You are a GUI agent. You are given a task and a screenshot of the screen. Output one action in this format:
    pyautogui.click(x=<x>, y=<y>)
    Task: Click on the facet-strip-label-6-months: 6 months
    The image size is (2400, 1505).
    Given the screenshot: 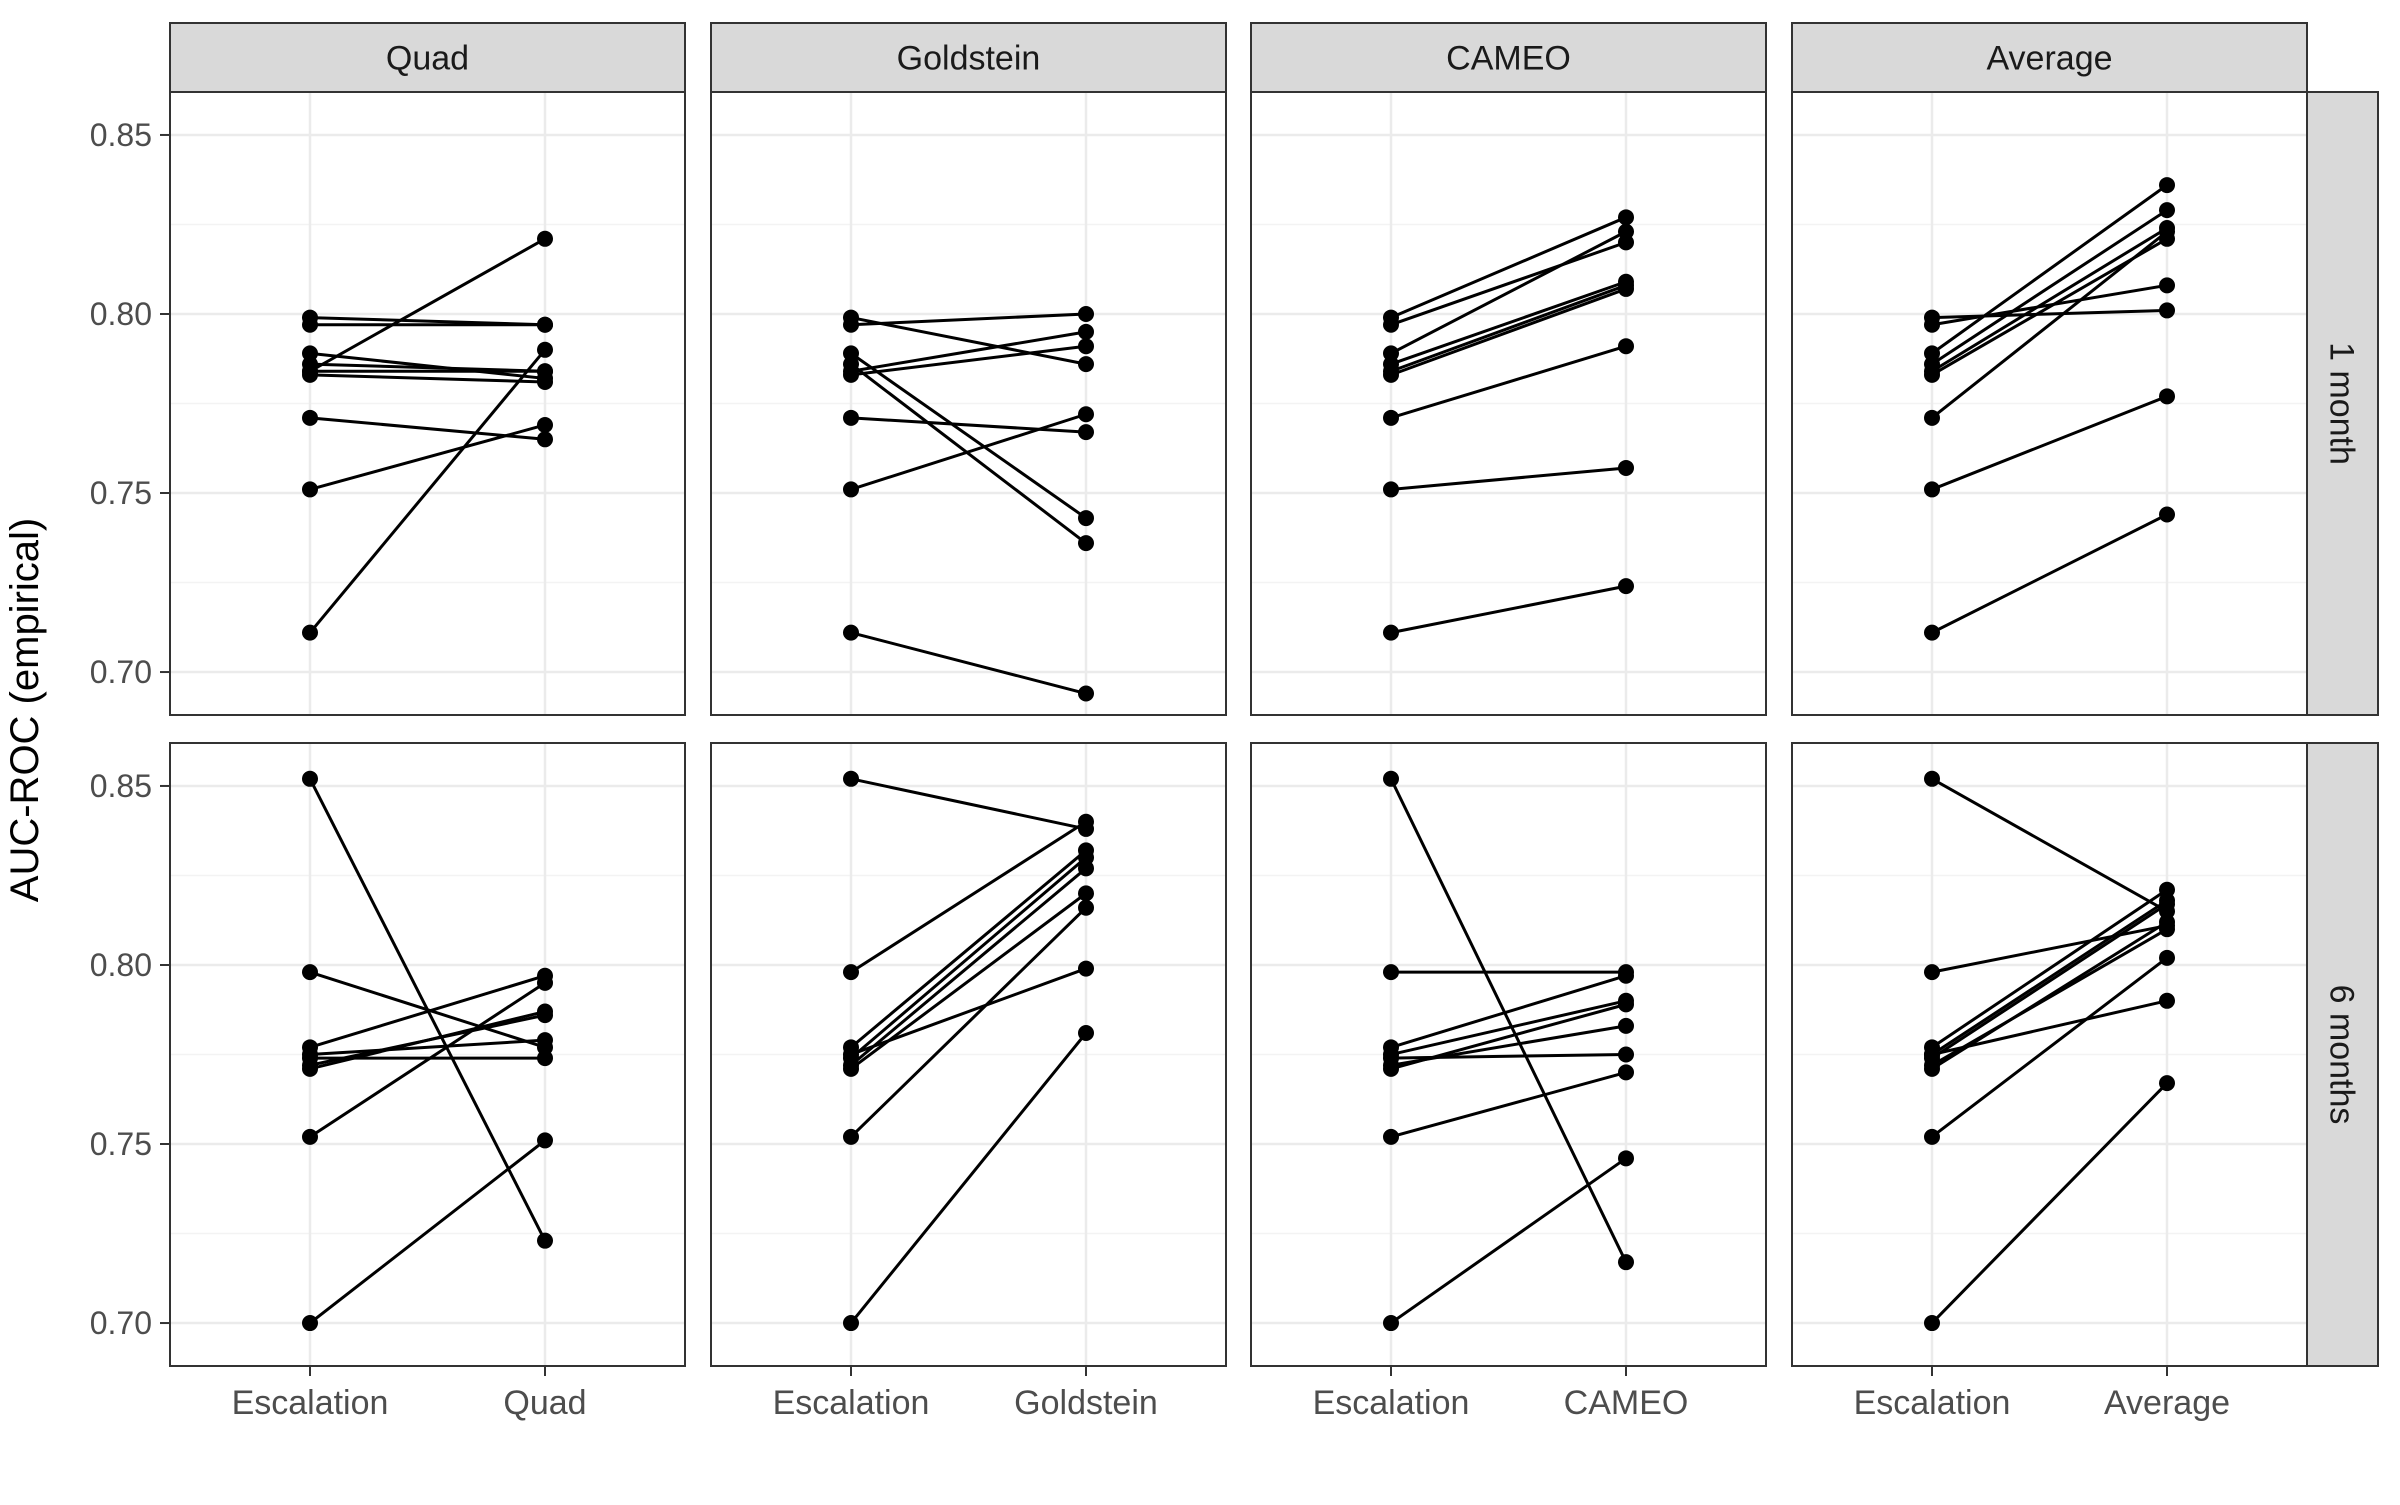 What is the action you would take?
    pyautogui.click(x=2342, y=1055)
    